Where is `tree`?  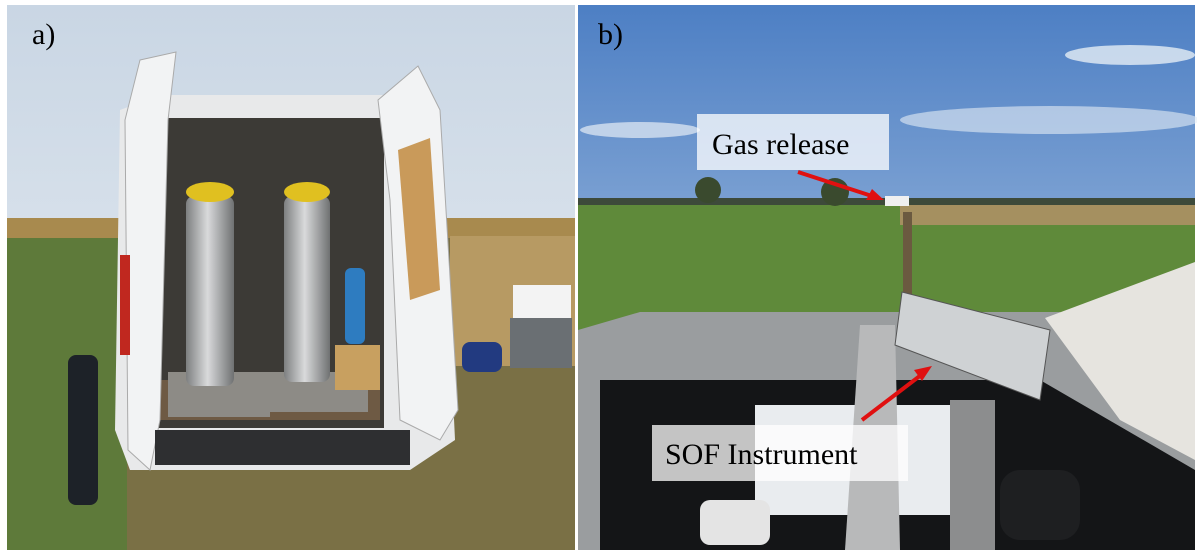 tree is located at coordinates (708, 190).